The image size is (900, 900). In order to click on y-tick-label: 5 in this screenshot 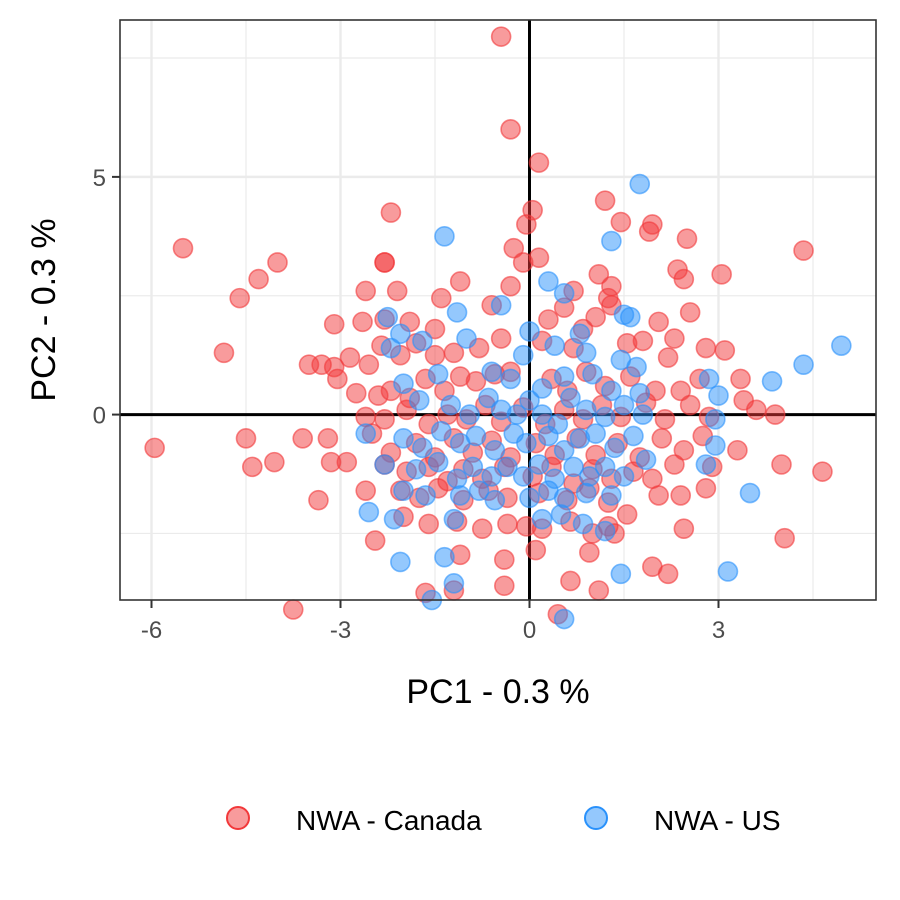, I will do `click(99, 178)`.